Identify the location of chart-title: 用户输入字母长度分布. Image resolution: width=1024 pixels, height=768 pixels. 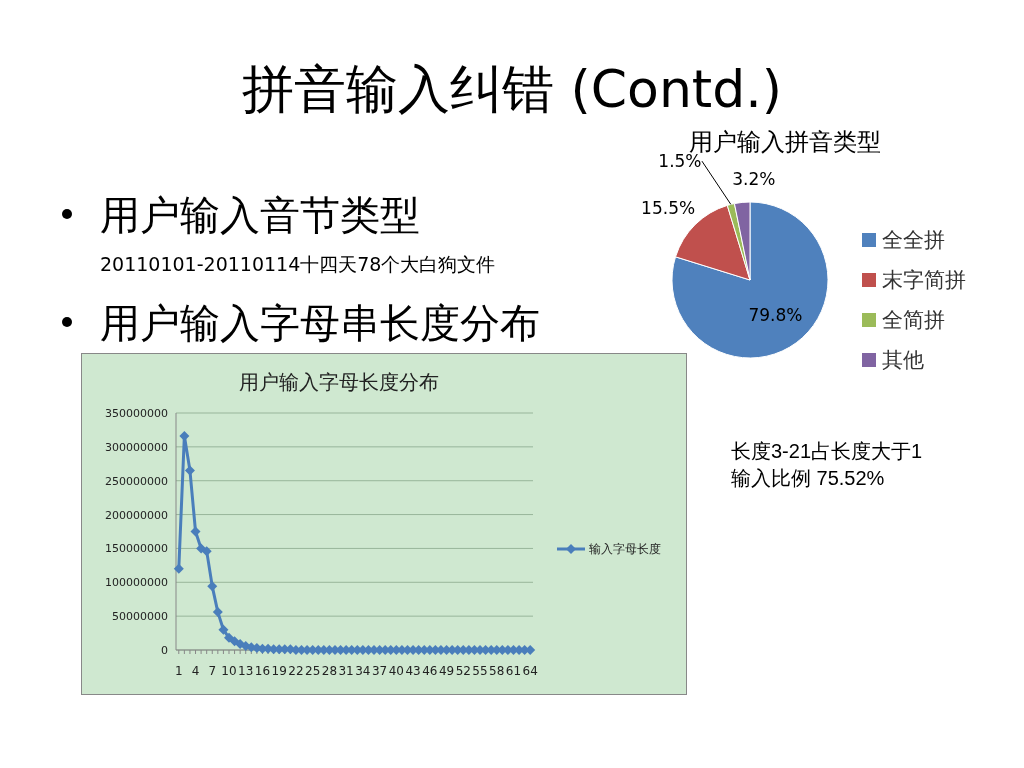
(339, 382).